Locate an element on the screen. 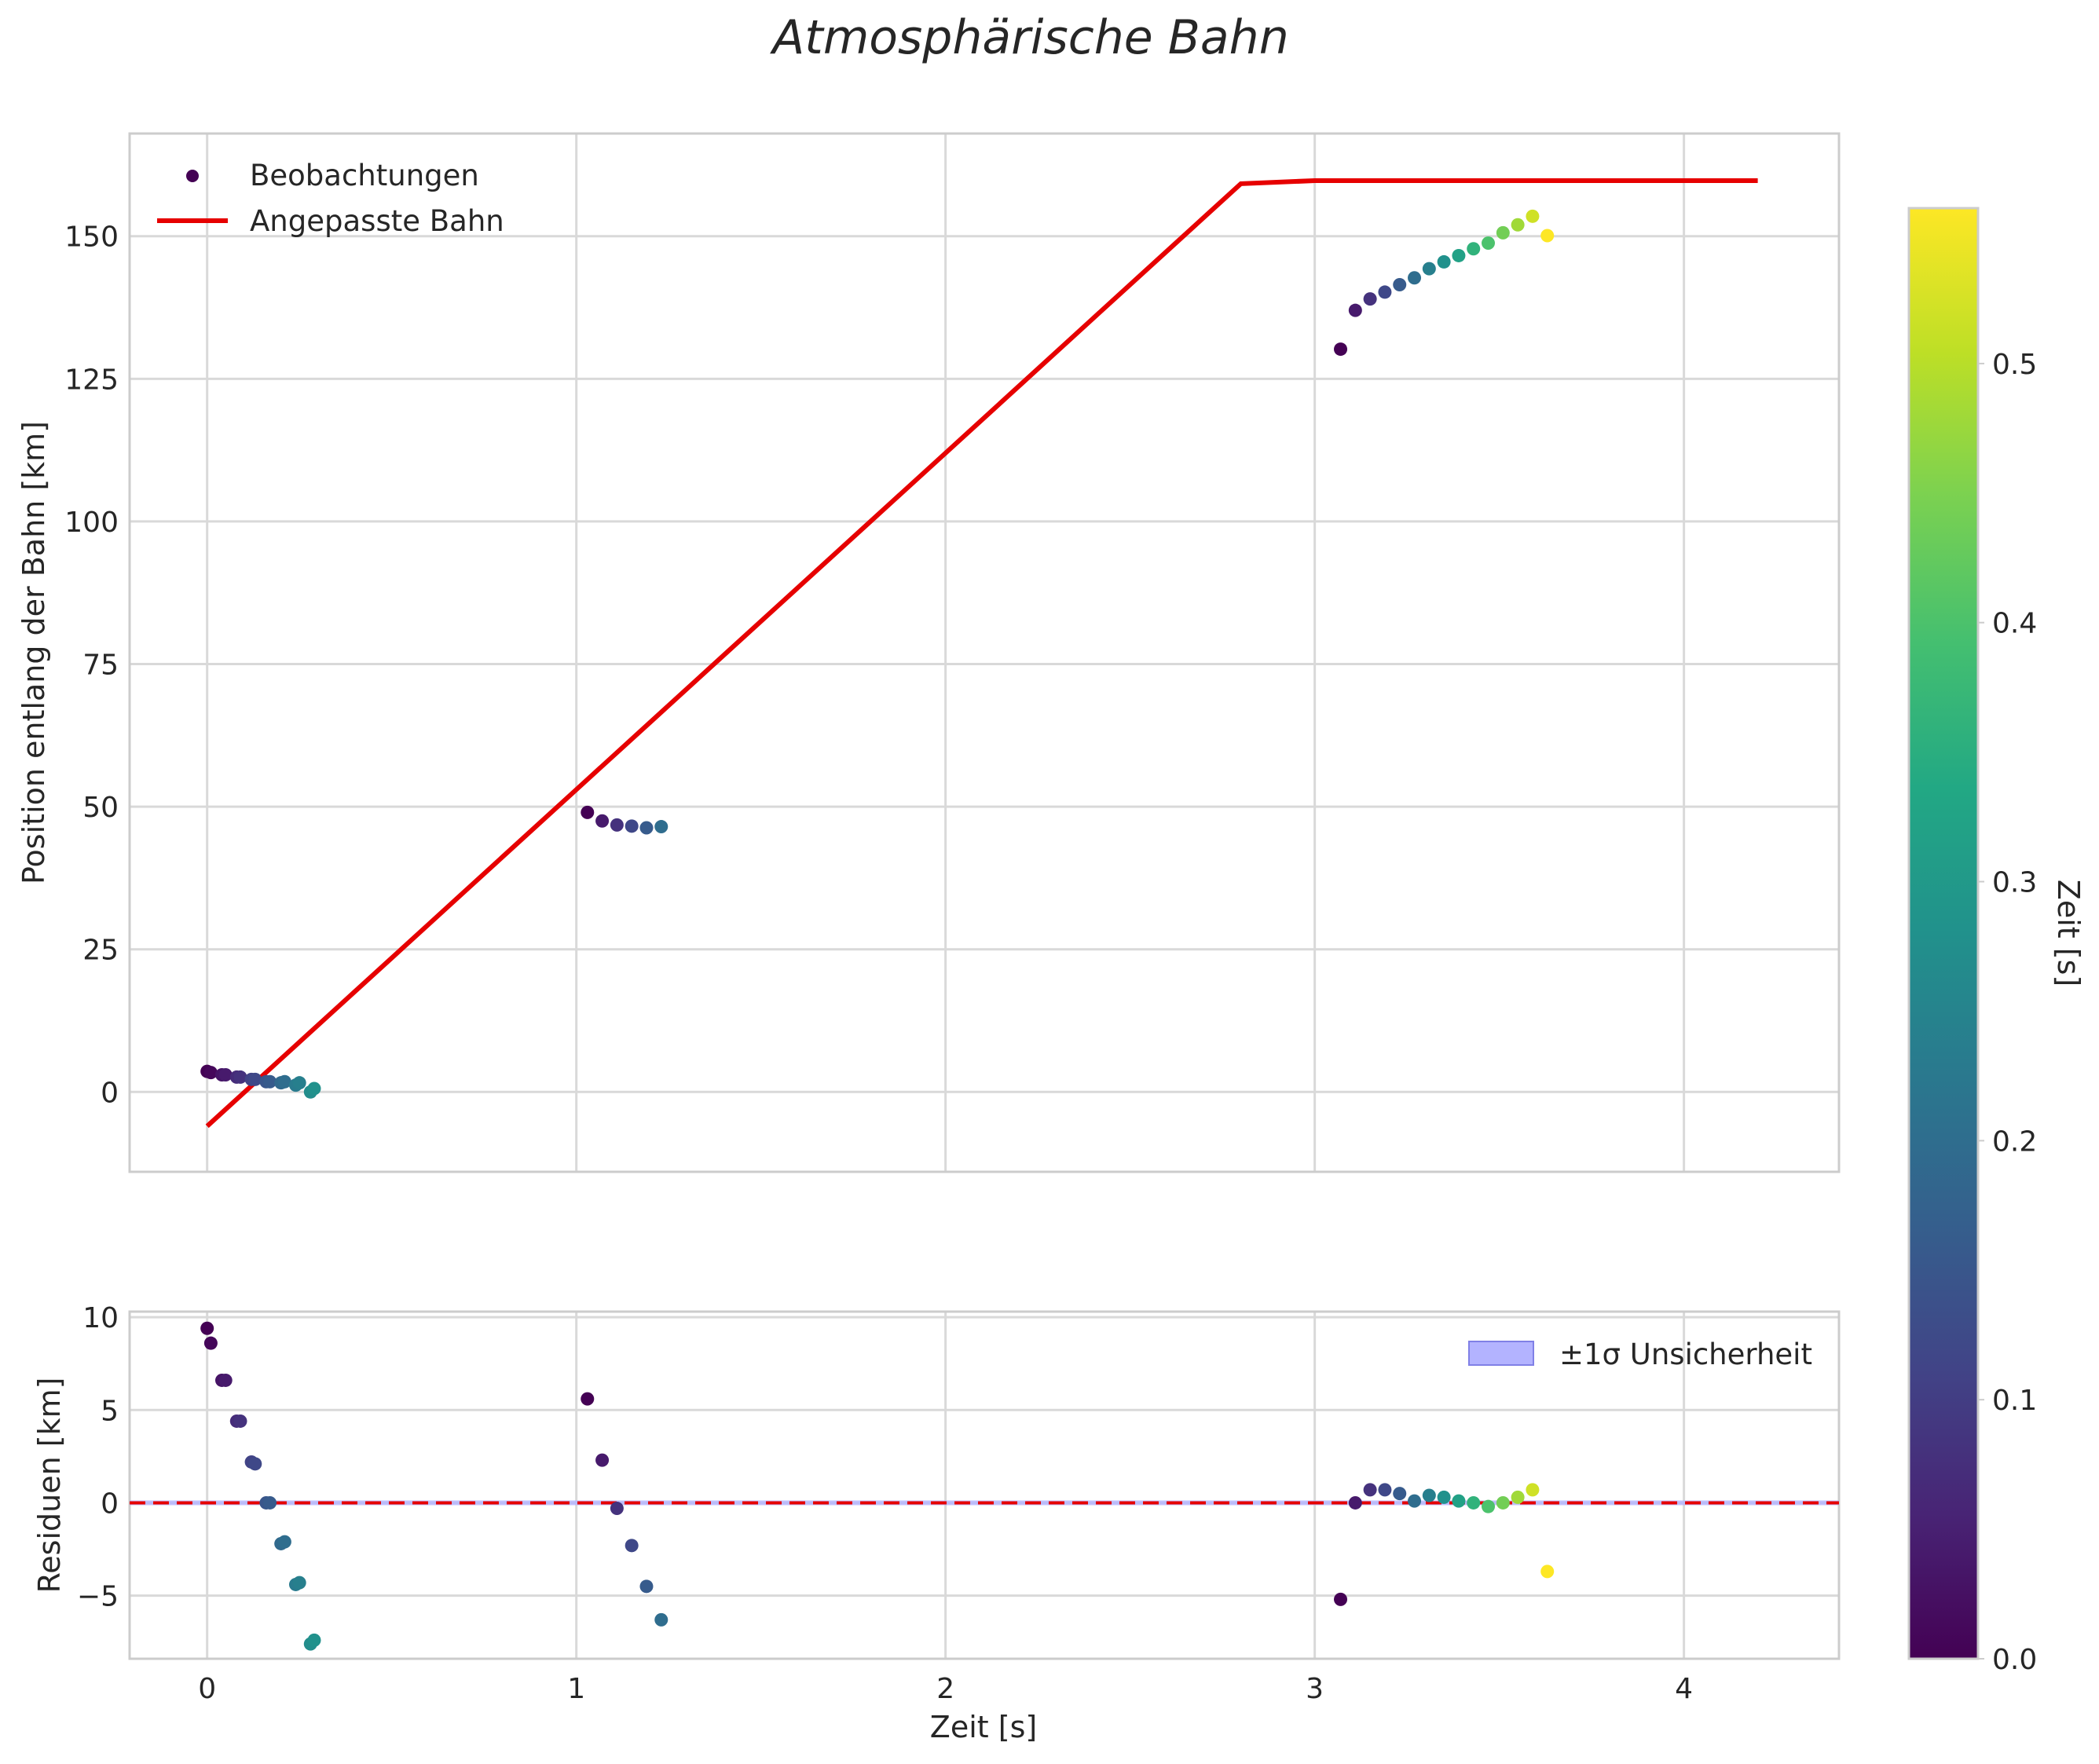 The width and height of the screenshot is (2099, 1764). colorbar-tick-label: 0.4 is located at coordinates (2014, 624).